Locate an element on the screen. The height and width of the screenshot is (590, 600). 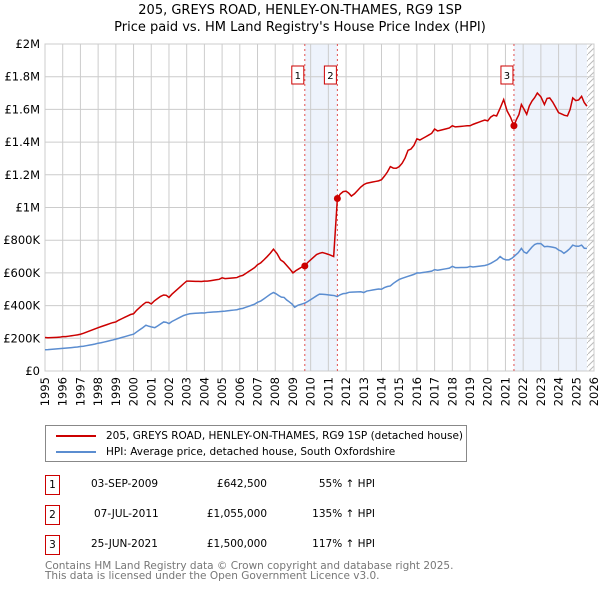
y-tick-label: £600K is located at coordinates (21, 273).